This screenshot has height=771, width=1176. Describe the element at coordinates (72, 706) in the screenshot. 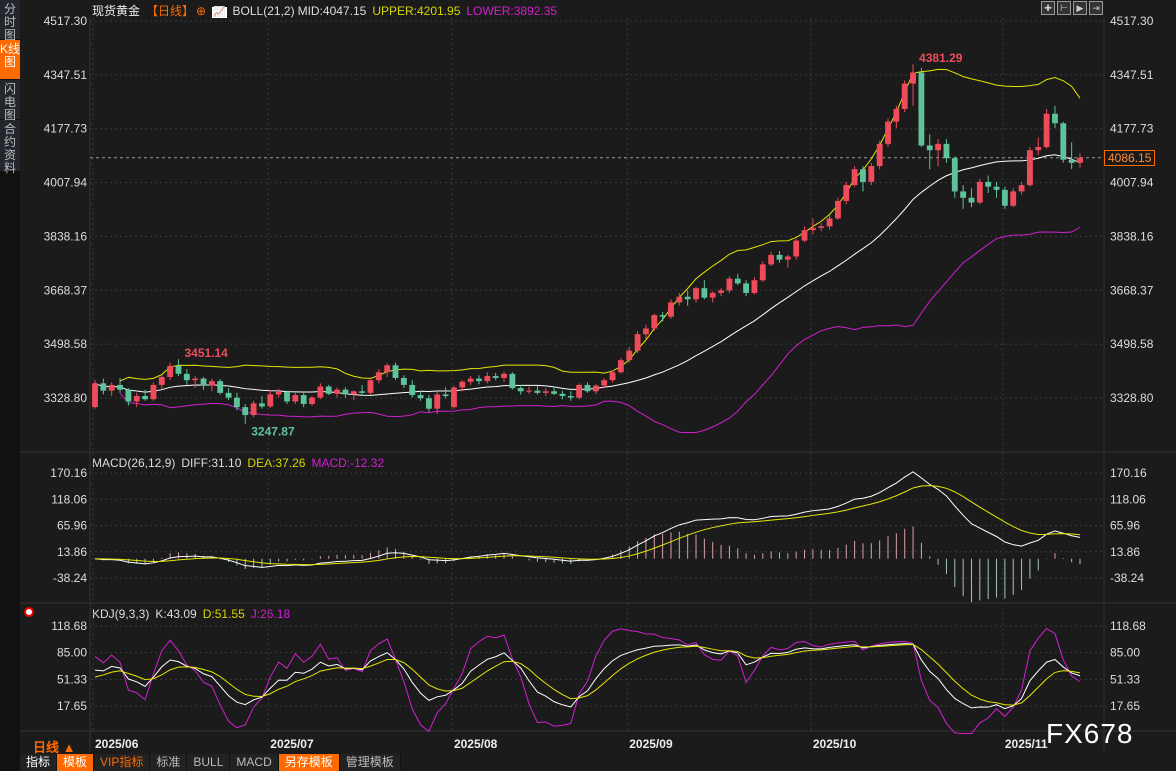

I see `kdj-tick-left: 17.65` at that location.